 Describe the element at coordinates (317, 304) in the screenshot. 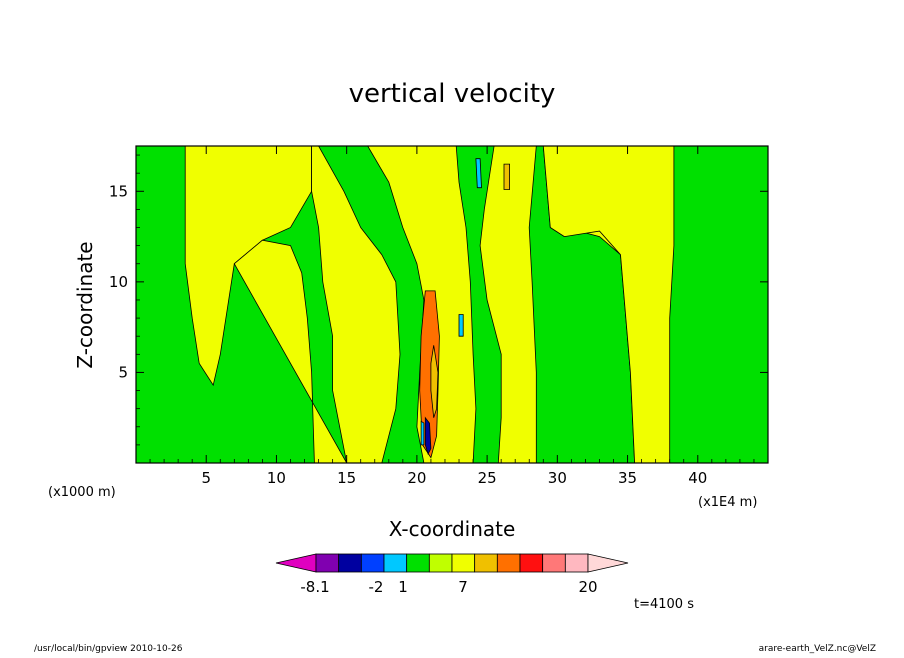

I see `contour-region-lower-left-band` at that location.